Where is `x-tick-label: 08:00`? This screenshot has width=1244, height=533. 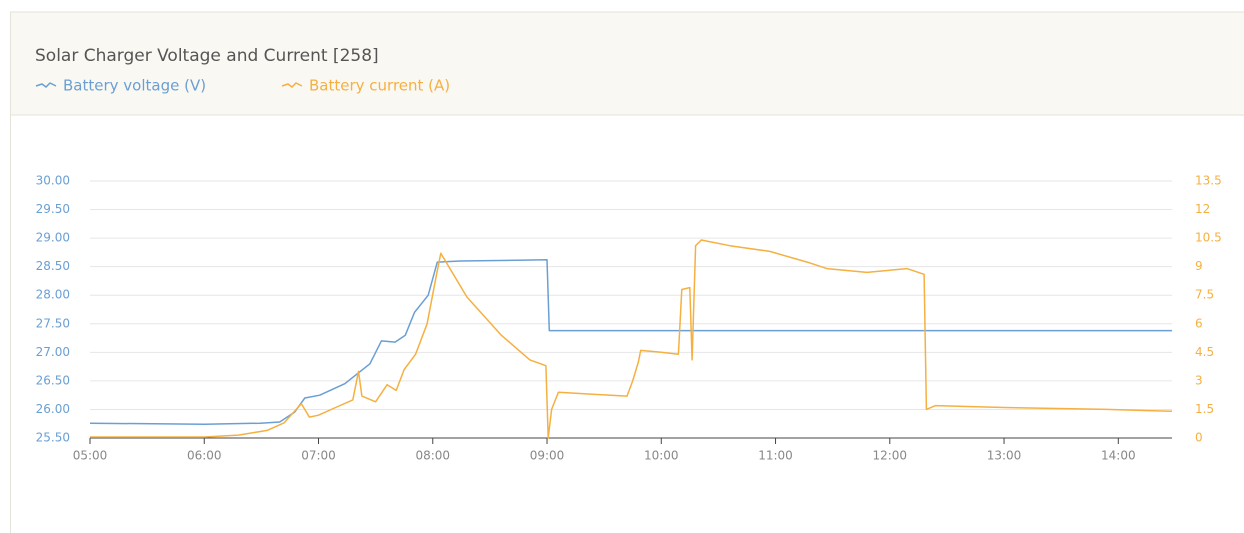 x-tick-label: 08:00 is located at coordinates (432, 456).